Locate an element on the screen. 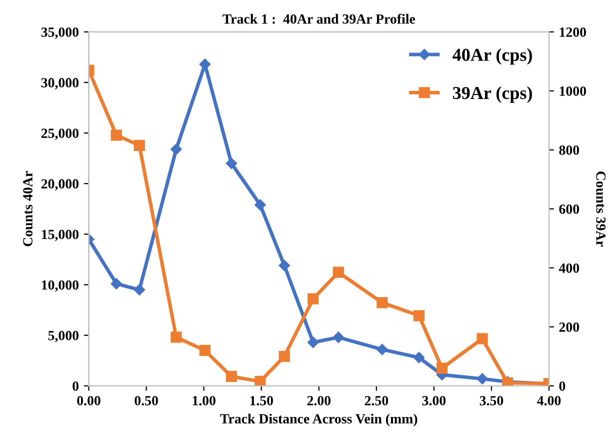 The width and height of the screenshot is (608, 437). x-tick-label: 2.00 is located at coordinates (319, 401).